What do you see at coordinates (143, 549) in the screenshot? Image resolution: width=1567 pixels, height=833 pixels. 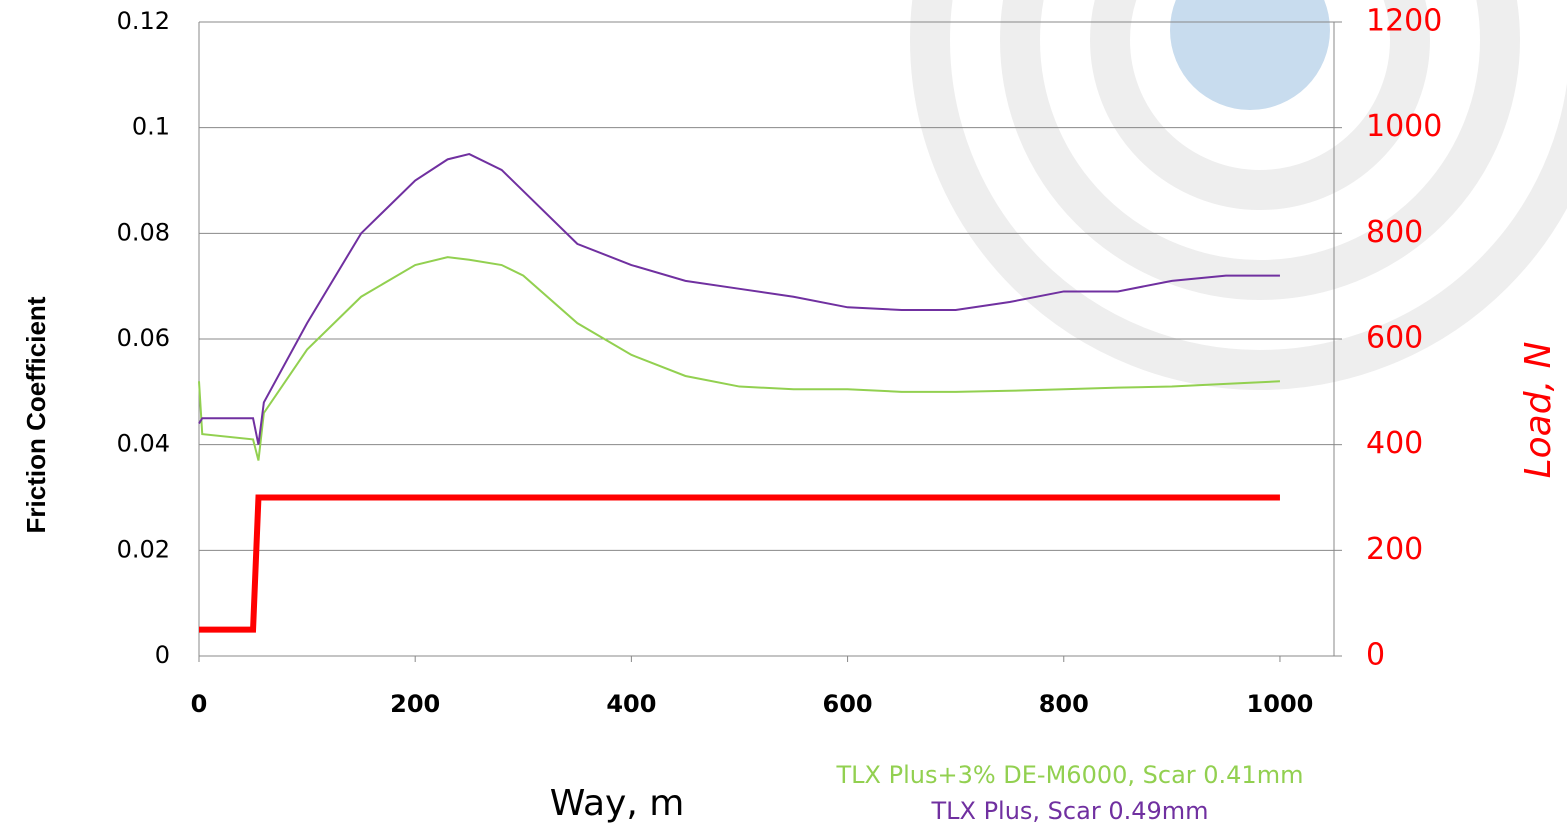 I see `y-tick-label: 0.02` at bounding box center [143, 549].